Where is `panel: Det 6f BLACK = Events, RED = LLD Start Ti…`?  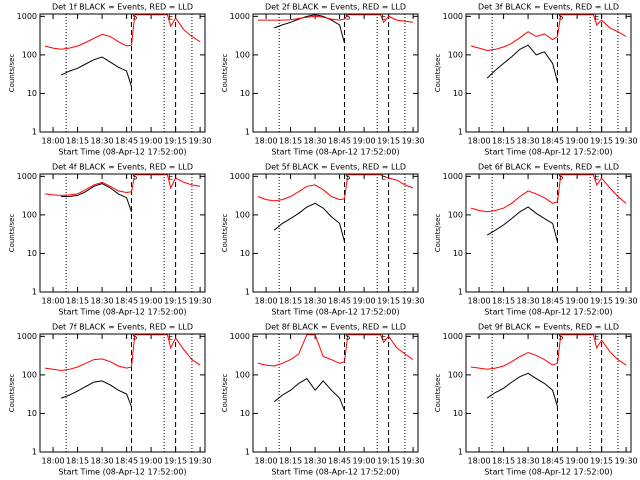
panel: Det 6f BLACK = Events, RED = LLD Start Ti… is located at coordinates (536, 240).